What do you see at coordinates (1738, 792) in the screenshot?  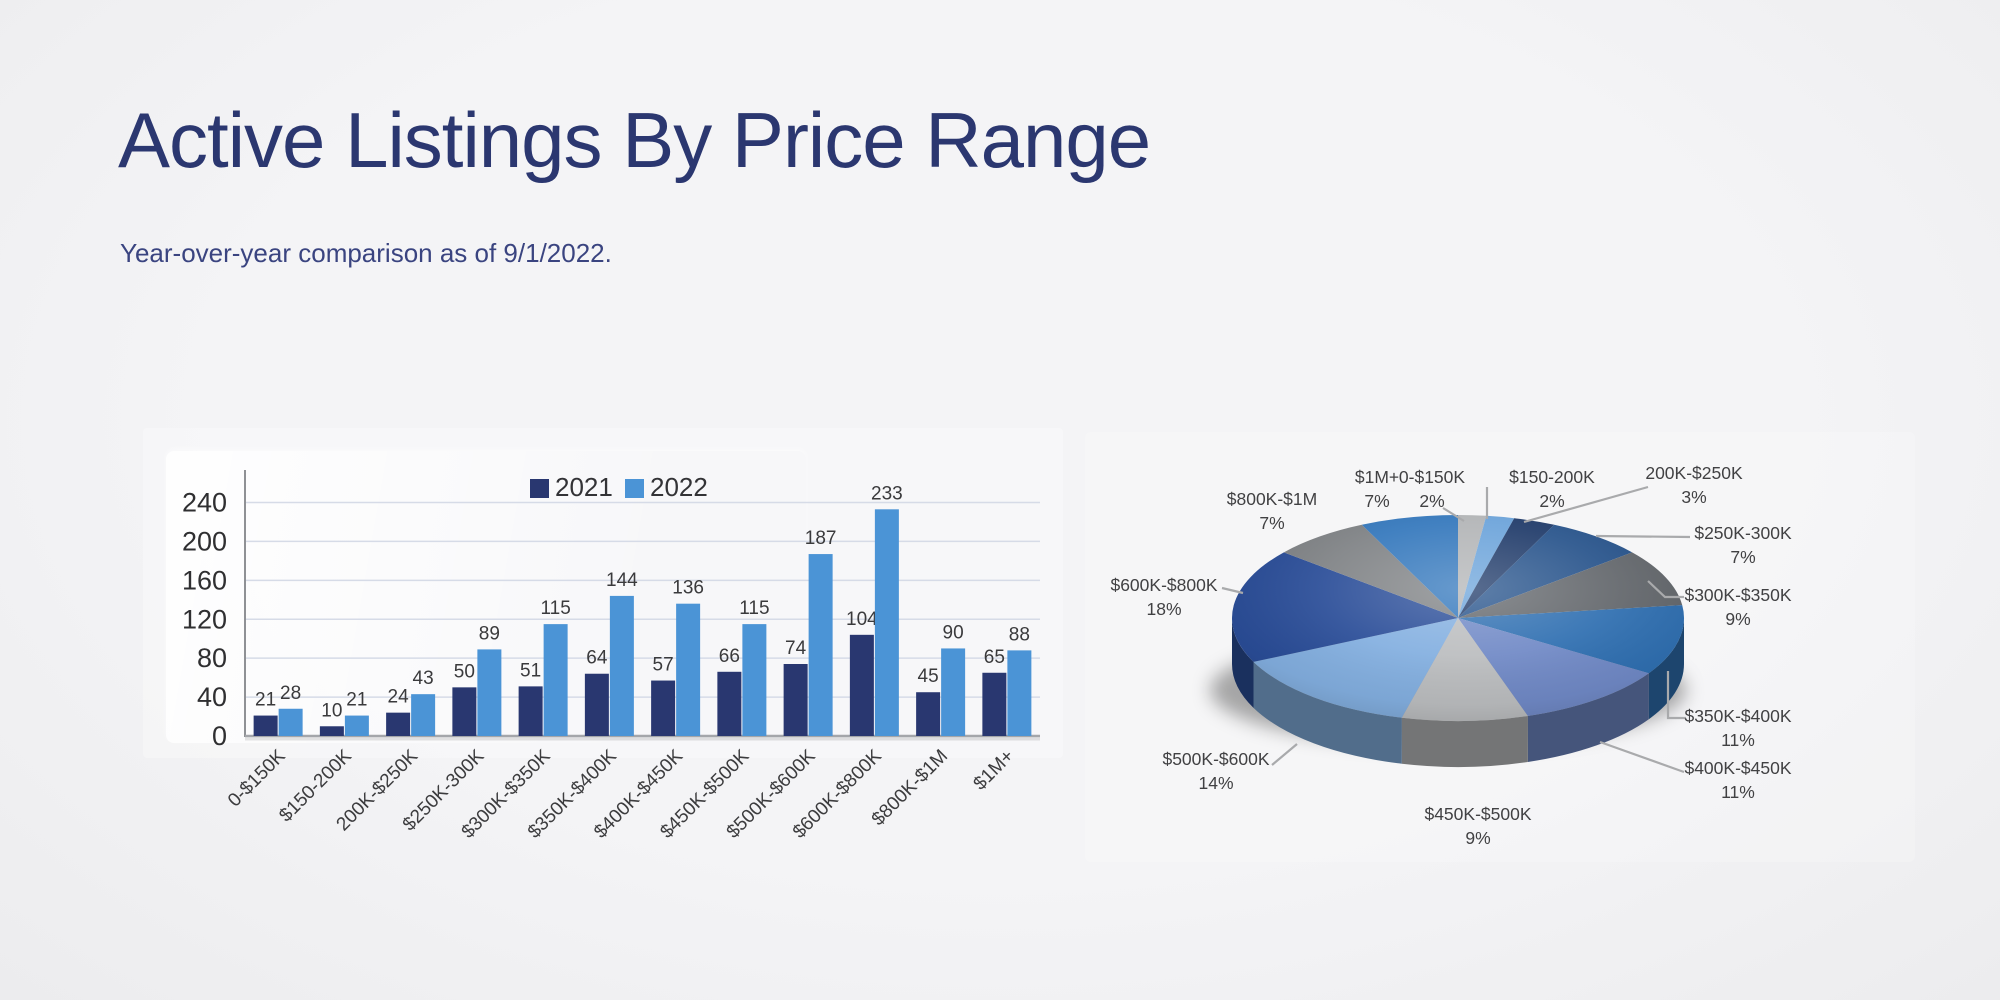 I see `pie-label-pct-$400K-$450K: 11%` at bounding box center [1738, 792].